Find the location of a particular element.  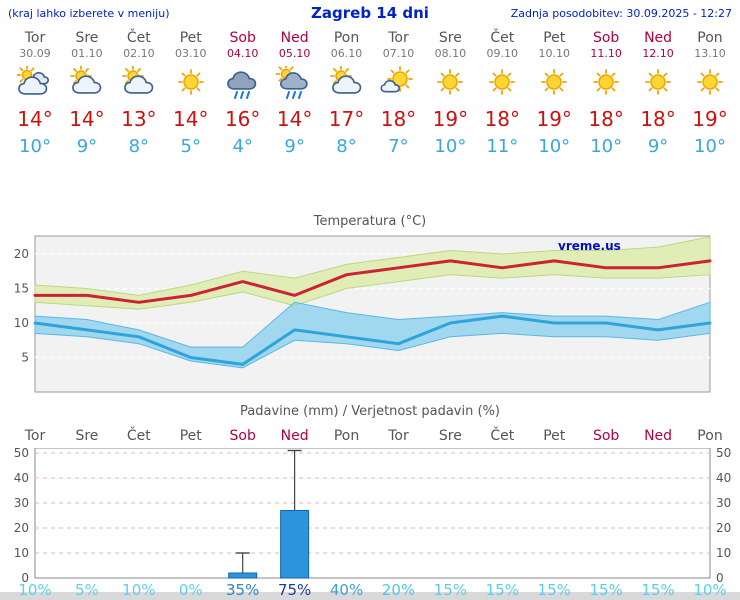

day-name: Sre is located at coordinates (87, 38).